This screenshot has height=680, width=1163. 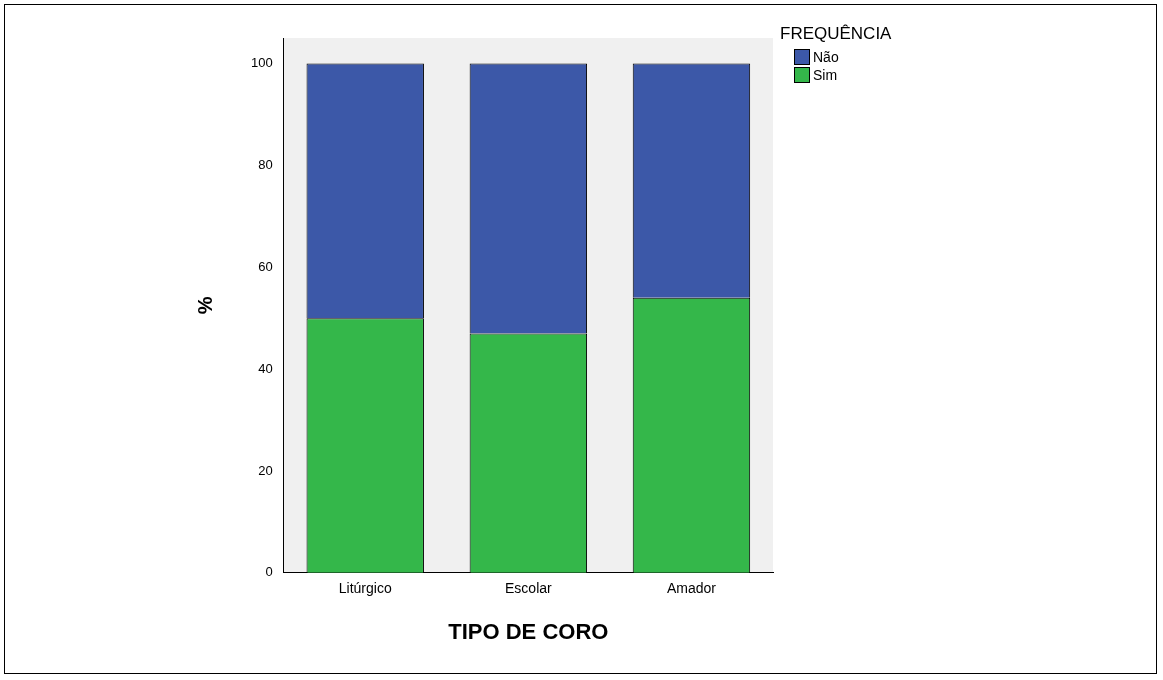 What do you see at coordinates (265, 164) in the screenshot?
I see `y-tick-label: 80` at bounding box center [265, 164].